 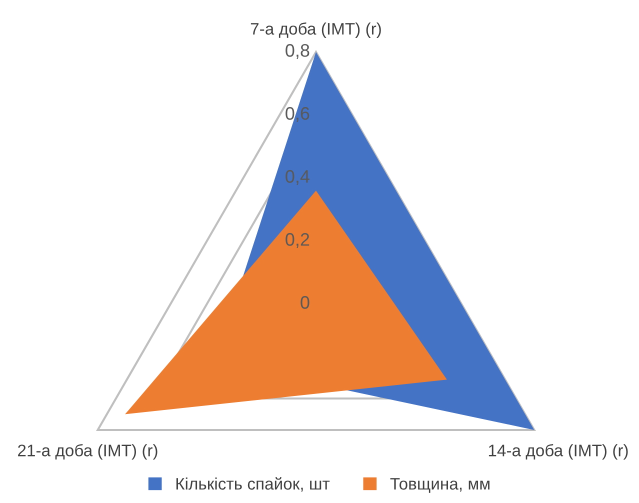 What do you see at coordinates (315, 30) in the screenshot?
I see `spoke-label: 7-а доба (IMT) (r)` at bounding box center [315, 30].